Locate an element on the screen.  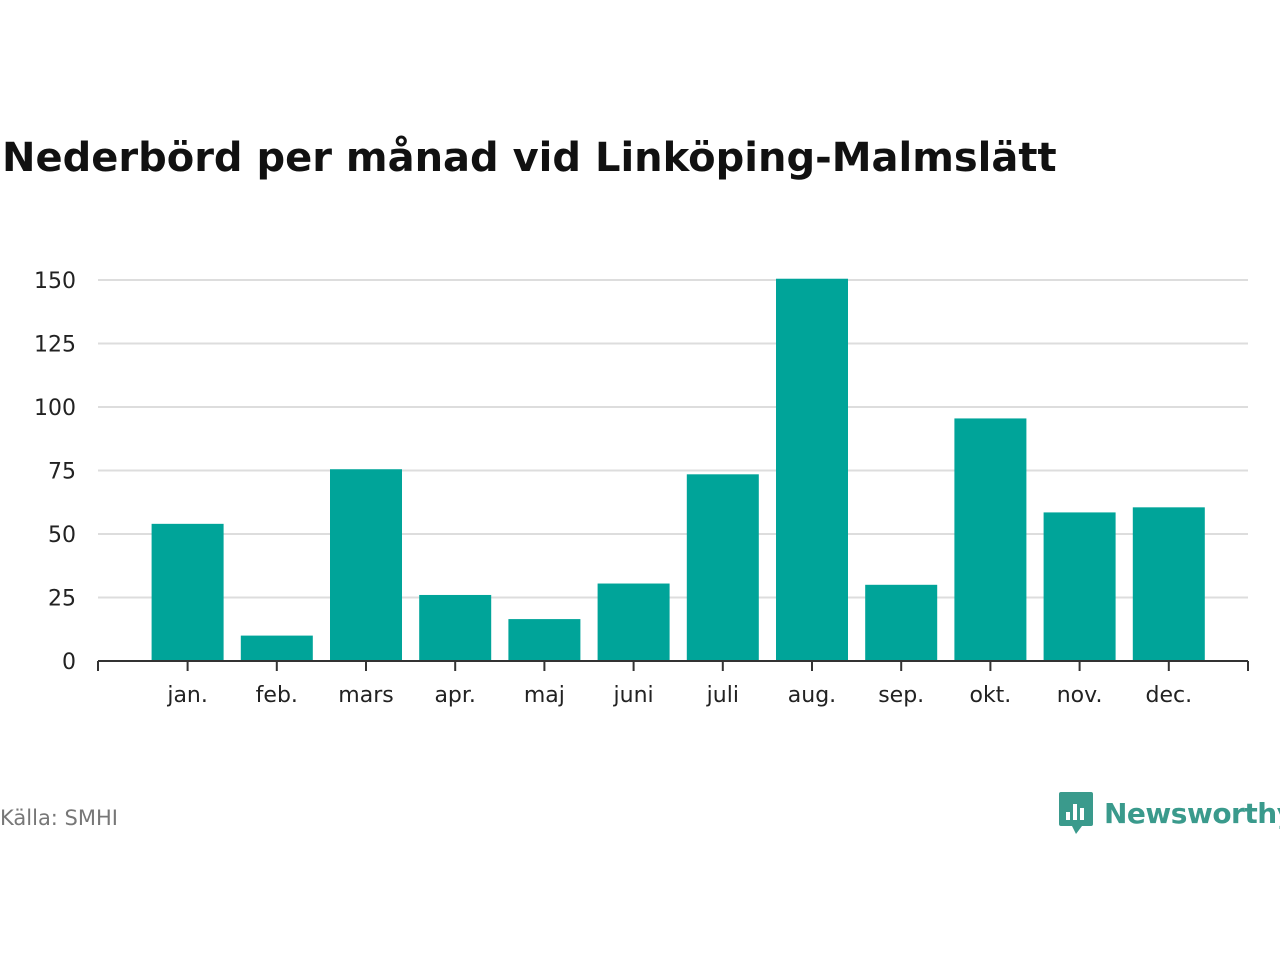
x-tick-label: nov. is located at coordinates (1080, 695).